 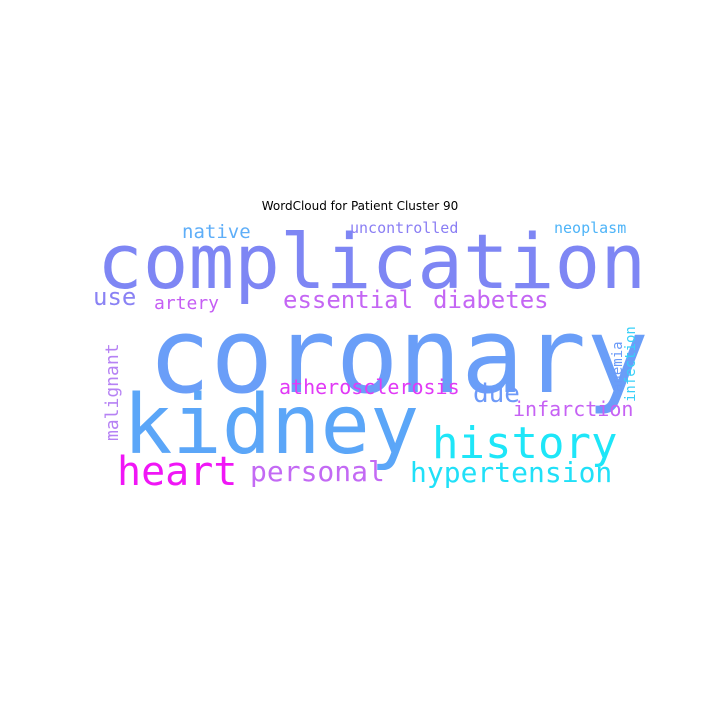 What do you see at coordinates (511, 472) in the screenshot?
I see `word-hypertension: hypertension` at bounding box center [511, 472].